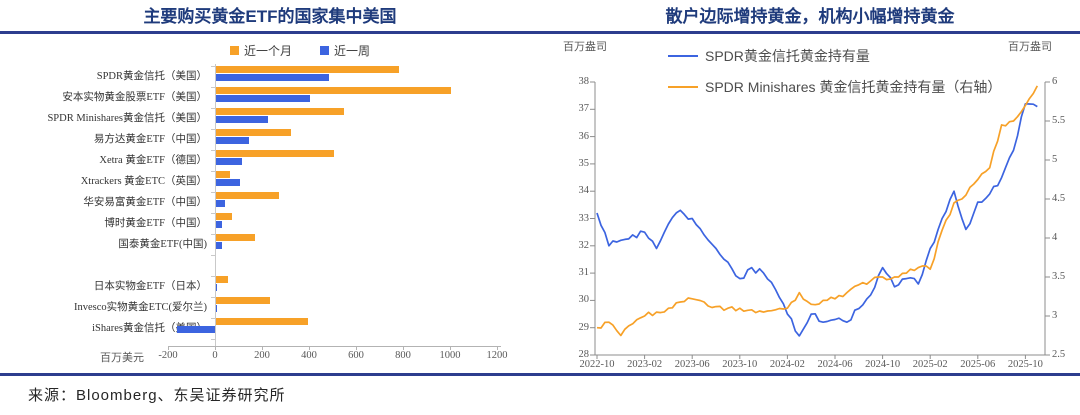 The image size is (1080, 415). Describe the element at coordinates (584, 81) in the screenshot. I see `left-axis-tick-label: 38` at that location.